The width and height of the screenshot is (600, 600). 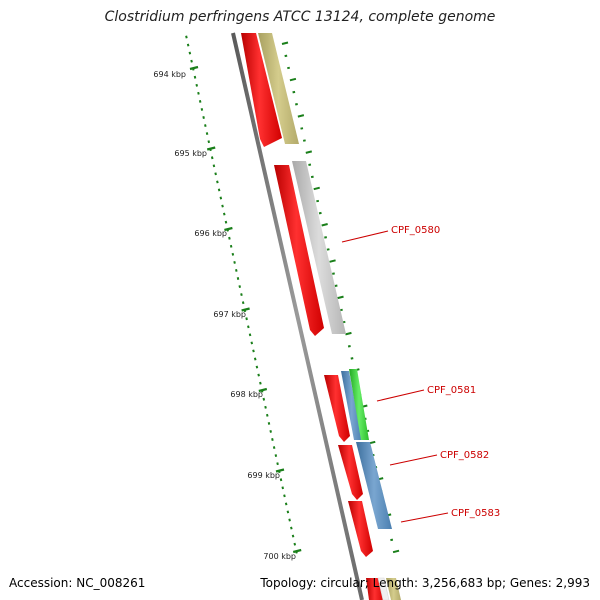 I want to click on gene-label-cpf-0580: CPF_0580, so click(x=415, y=230).